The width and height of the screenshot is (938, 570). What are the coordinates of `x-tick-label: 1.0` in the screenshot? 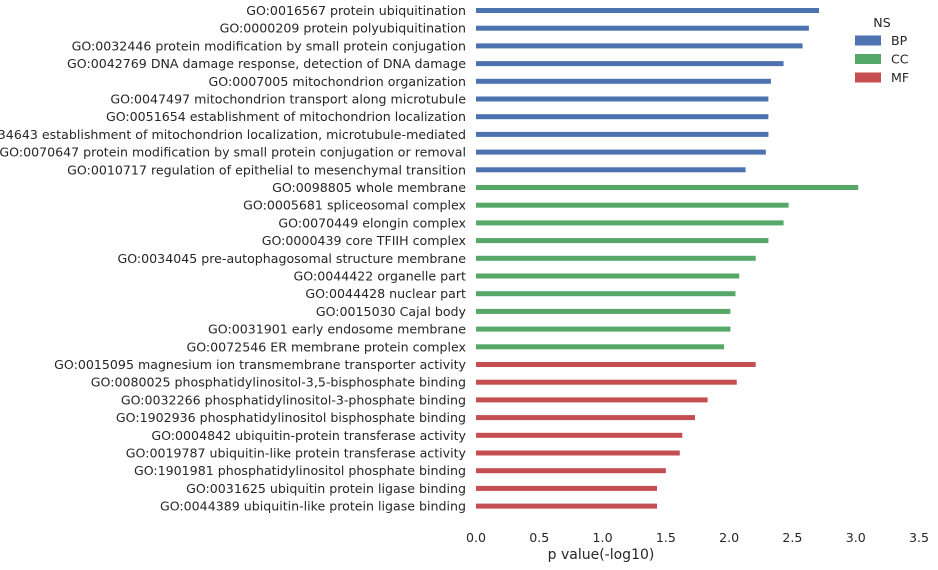 It's located at (603, 537).